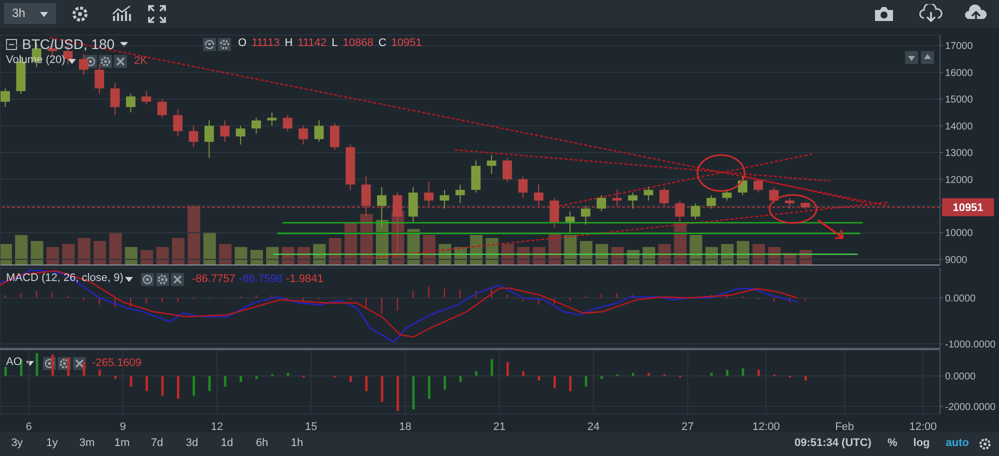 This screenshot has width=999, height=456. I want to click on y-tick-label: 13000, so click(959, 154).